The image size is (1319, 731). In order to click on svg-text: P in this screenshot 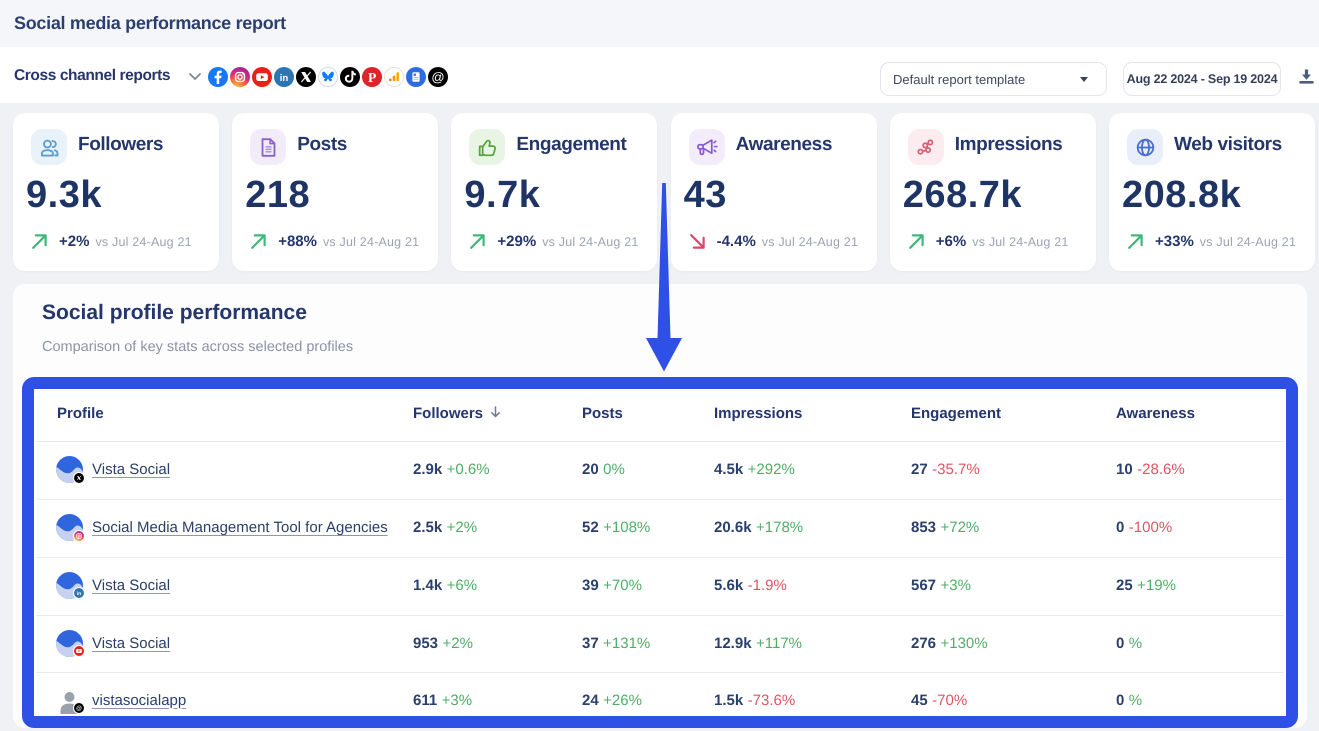, I will do `click(372, 77)`.